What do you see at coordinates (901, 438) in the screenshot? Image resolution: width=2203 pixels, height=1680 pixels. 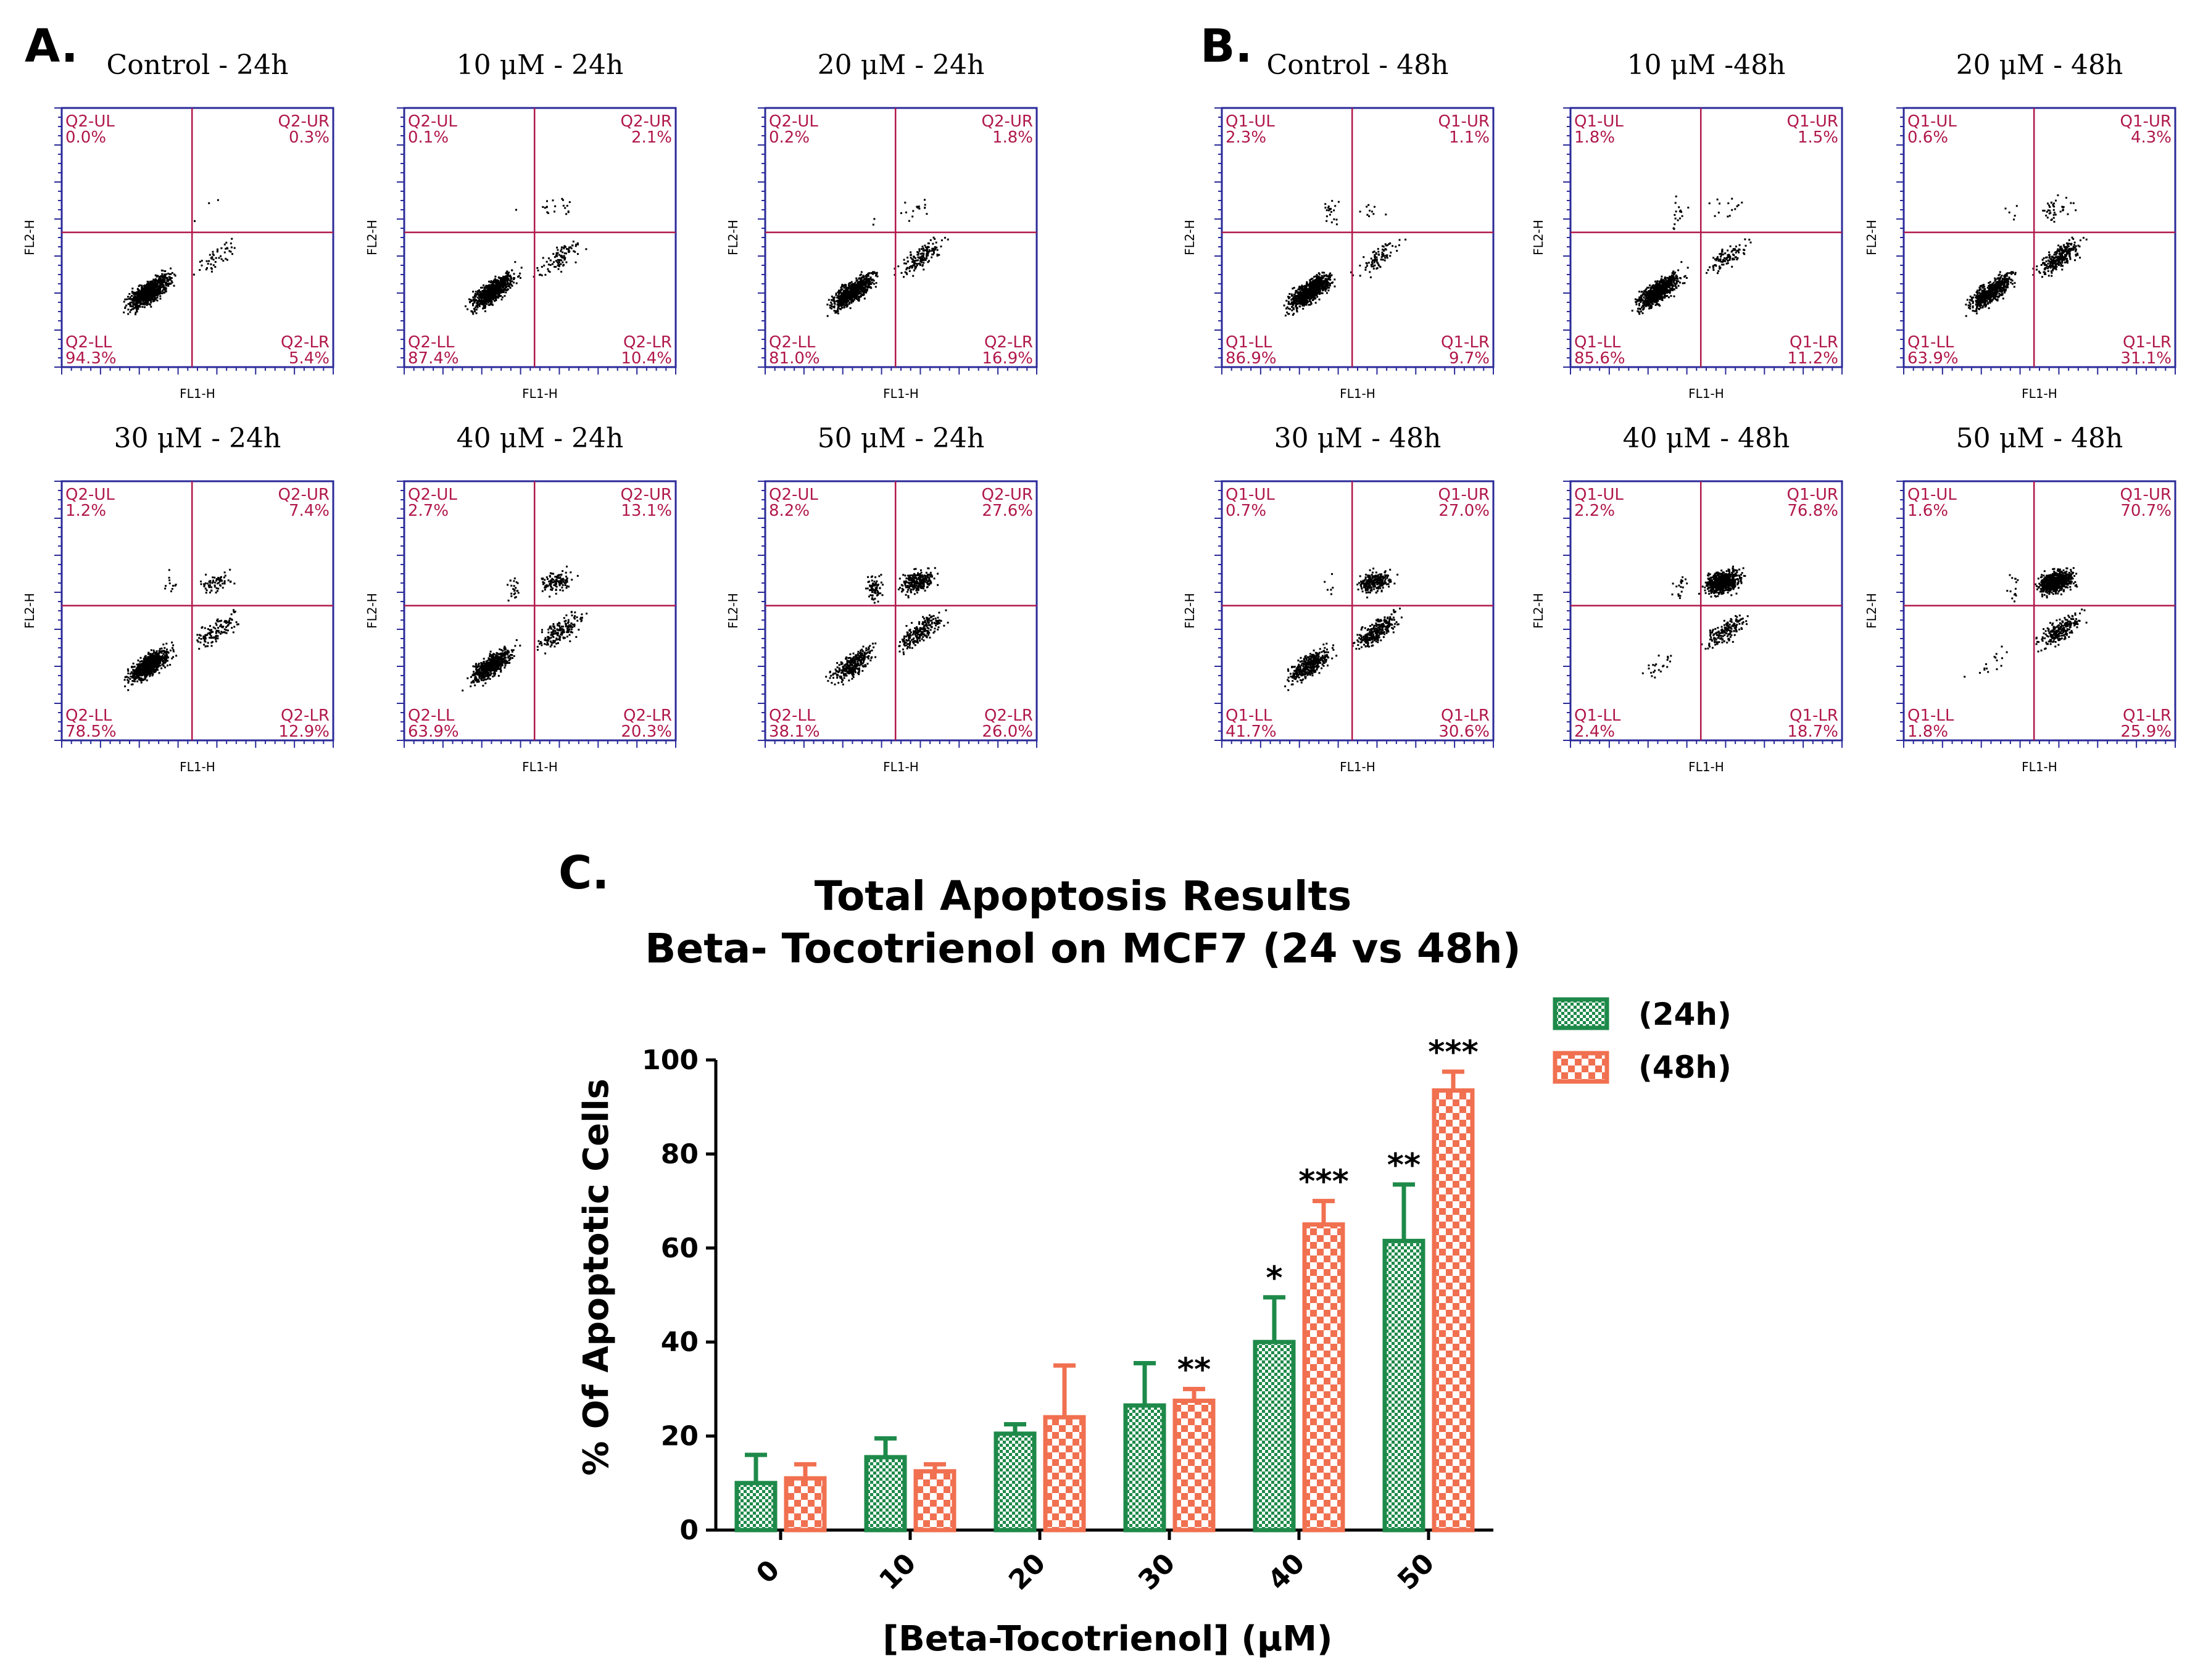 I see `flow-plot-title: 50 μM - 24h` at bounding box center [901, 438].